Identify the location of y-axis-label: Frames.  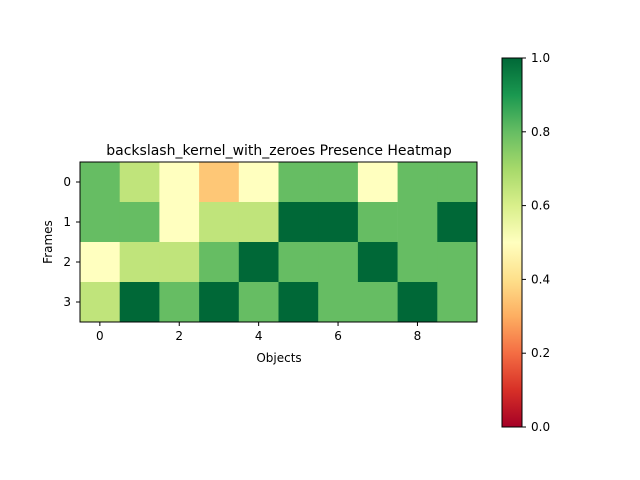
(48, 242).